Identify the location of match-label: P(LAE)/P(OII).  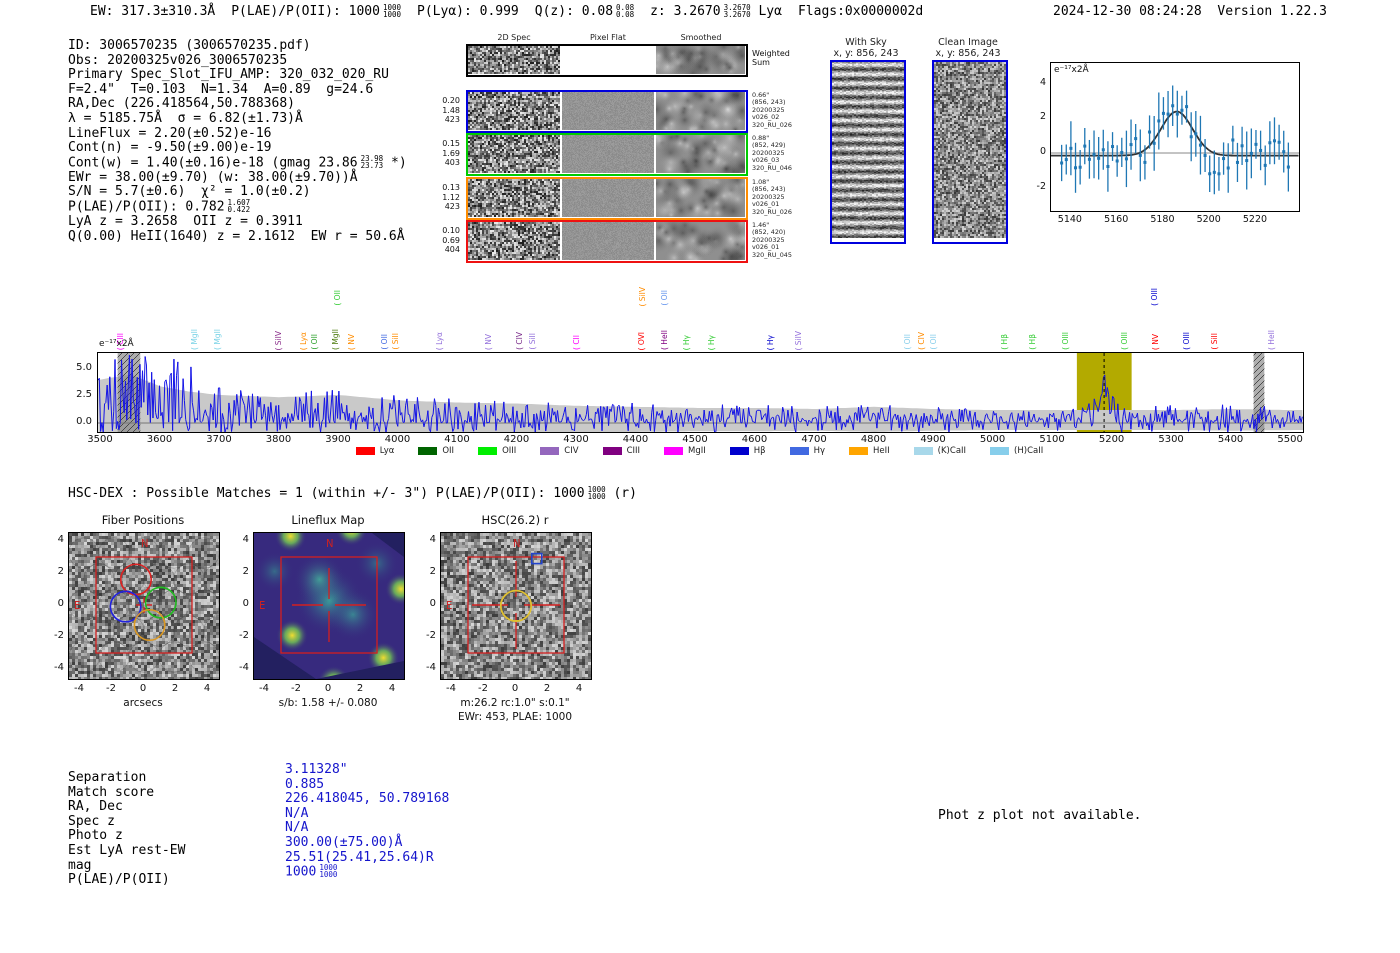
(119, 880).